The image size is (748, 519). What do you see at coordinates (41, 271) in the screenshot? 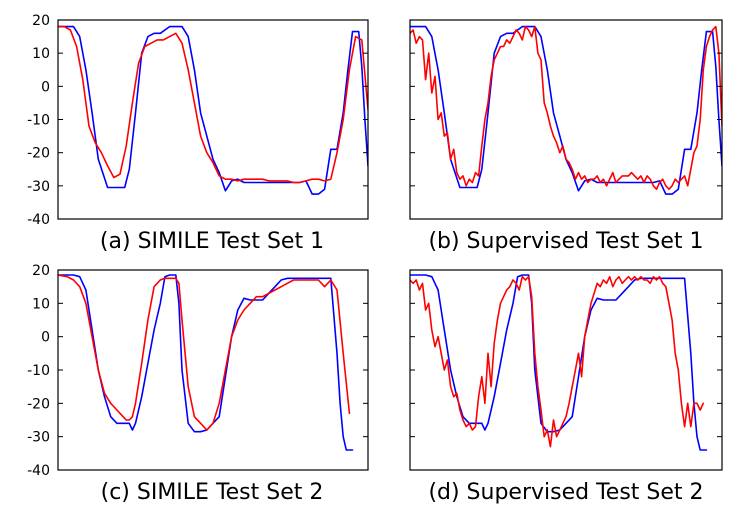
I see `panel-c-ytick-label: 20` at bounding box center [41, 271].